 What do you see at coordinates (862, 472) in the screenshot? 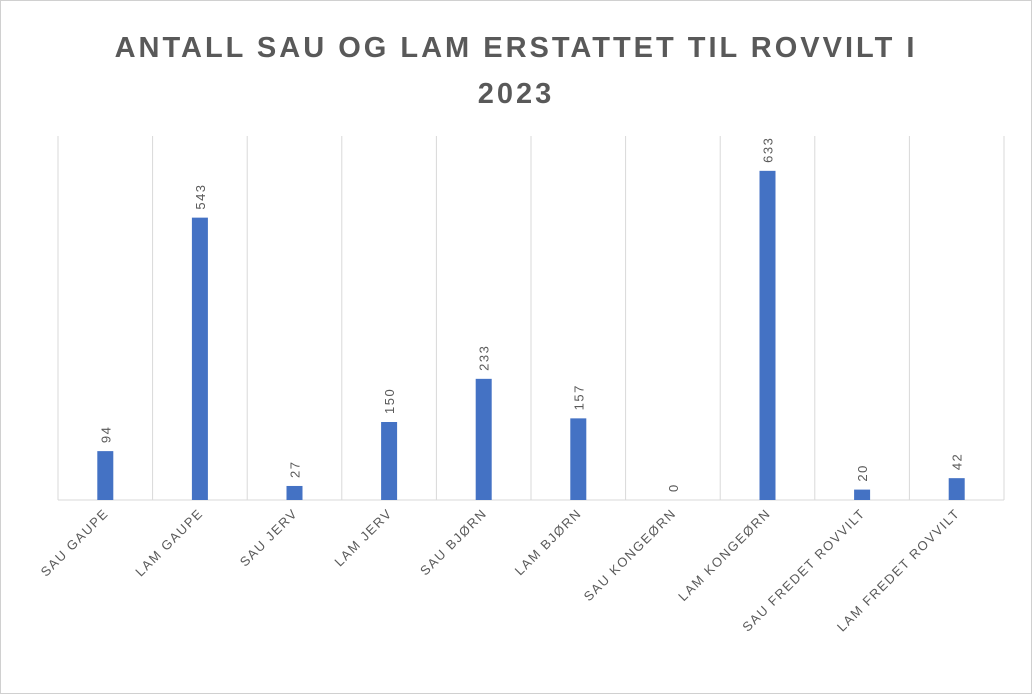
I see `data-label: 20` at bounding box center [862, 472].